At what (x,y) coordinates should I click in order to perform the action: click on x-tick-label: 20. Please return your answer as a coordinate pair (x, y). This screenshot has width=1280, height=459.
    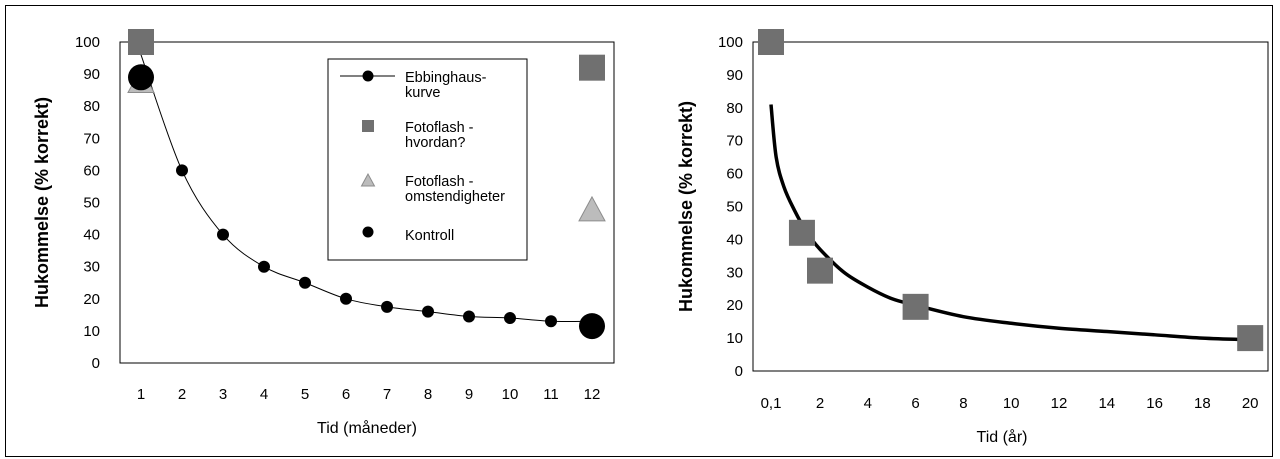
    Looking at the image, I should click on (1250, 403).